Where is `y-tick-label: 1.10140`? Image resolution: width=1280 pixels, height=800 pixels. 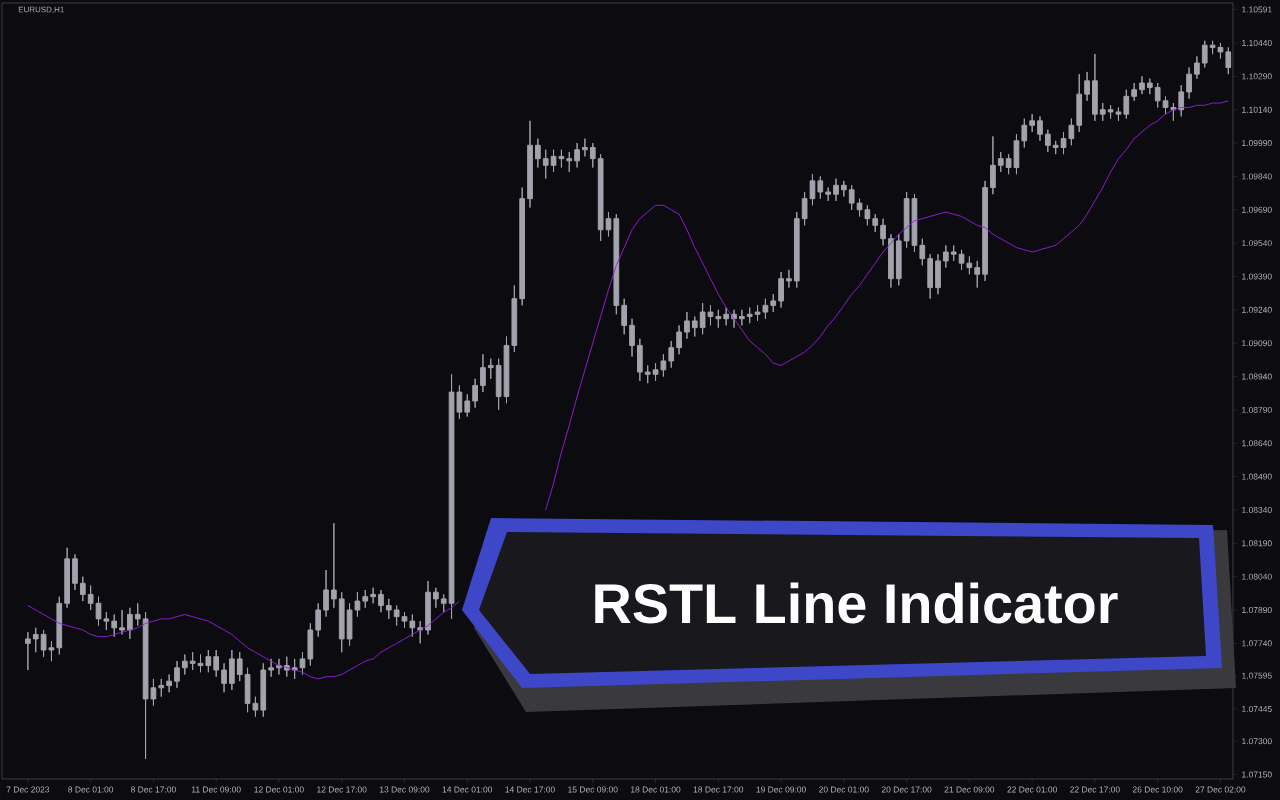 y-tick-label: 1.10140 is located at coordinates (1257, 109).